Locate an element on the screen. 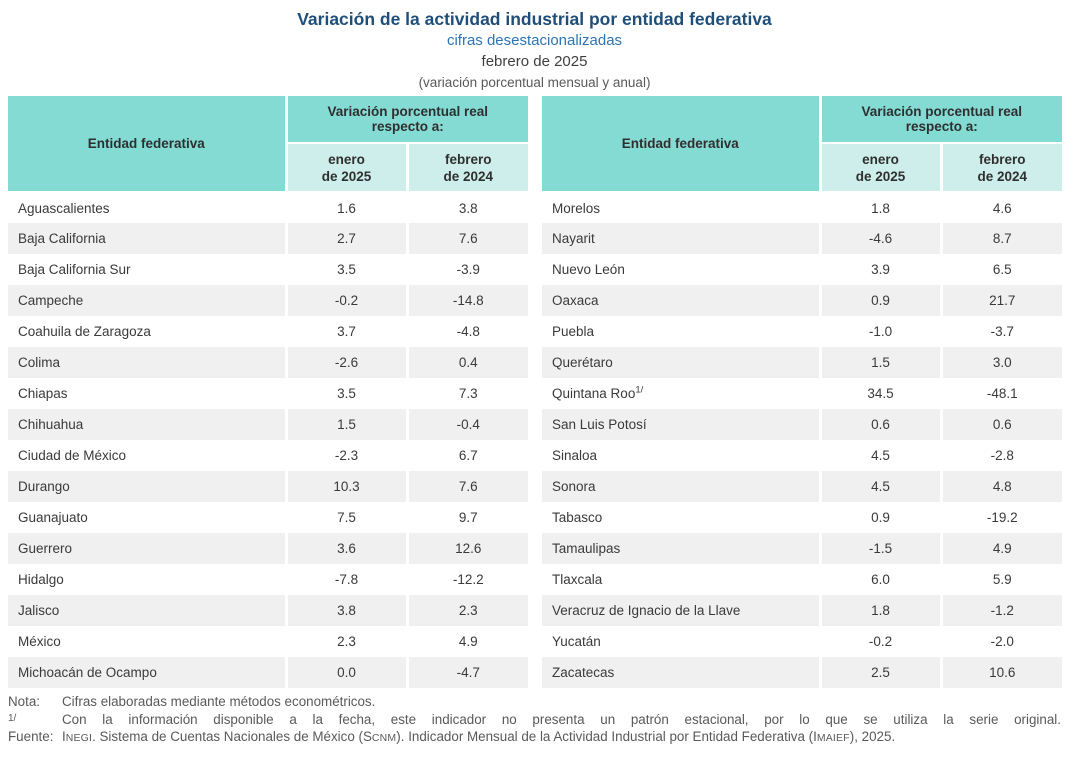 The height and width of the screenshot is (782, 1068). value-cell-febrero: 21.7 is located at coordinates (1001, 300).